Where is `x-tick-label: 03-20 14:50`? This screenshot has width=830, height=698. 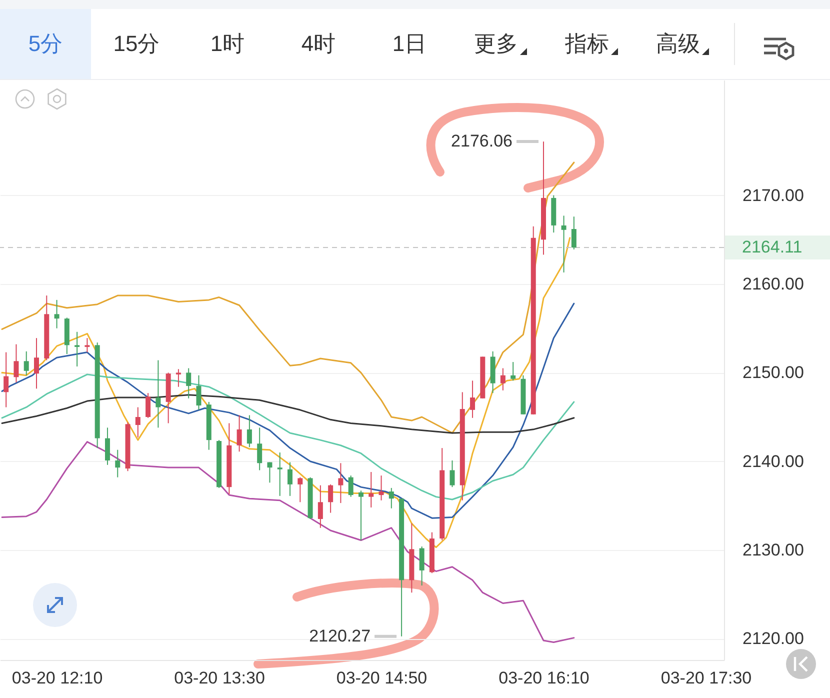
x-tick-label: 03-20 14:50 is located at coordinates (382, 678).